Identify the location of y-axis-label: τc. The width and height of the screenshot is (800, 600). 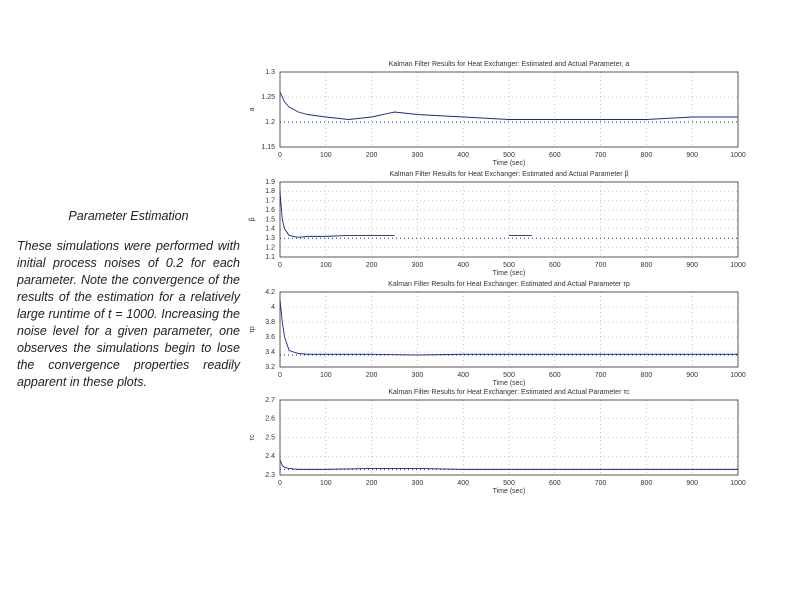
(252, 437).